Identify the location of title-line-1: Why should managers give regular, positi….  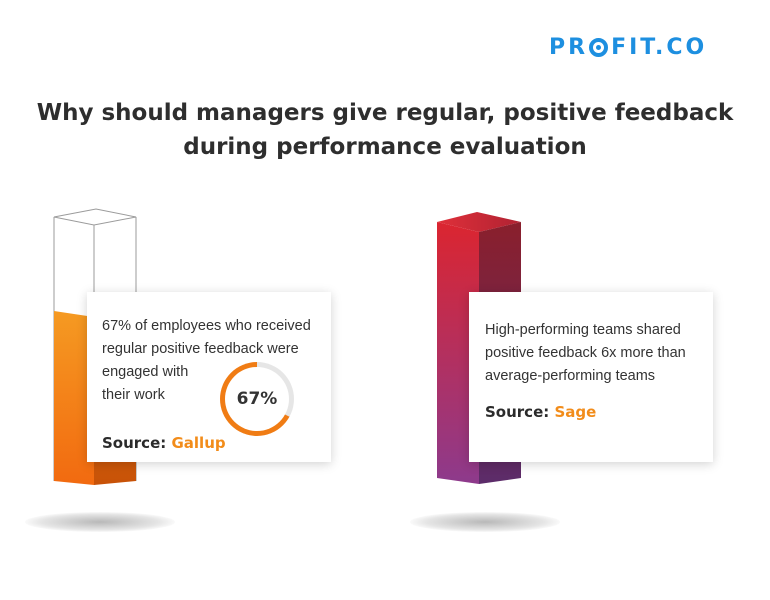
(385, 113).